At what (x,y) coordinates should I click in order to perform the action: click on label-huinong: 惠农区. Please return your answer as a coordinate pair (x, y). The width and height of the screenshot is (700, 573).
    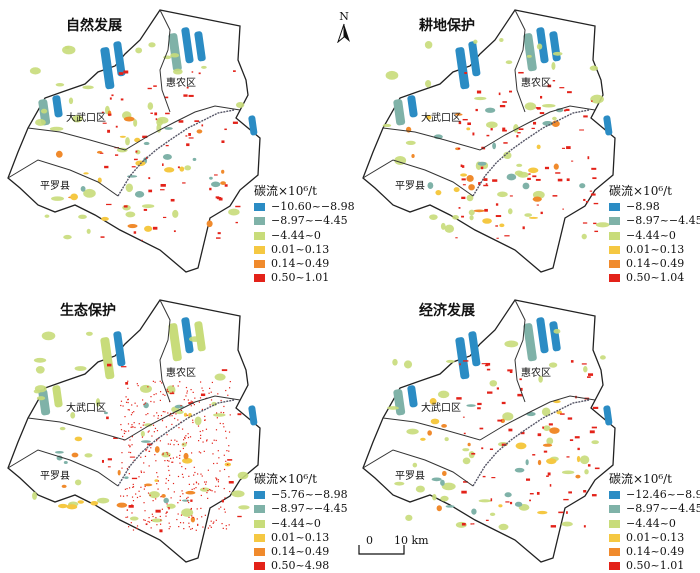
    Looking at the image, I should click on (181, 372).